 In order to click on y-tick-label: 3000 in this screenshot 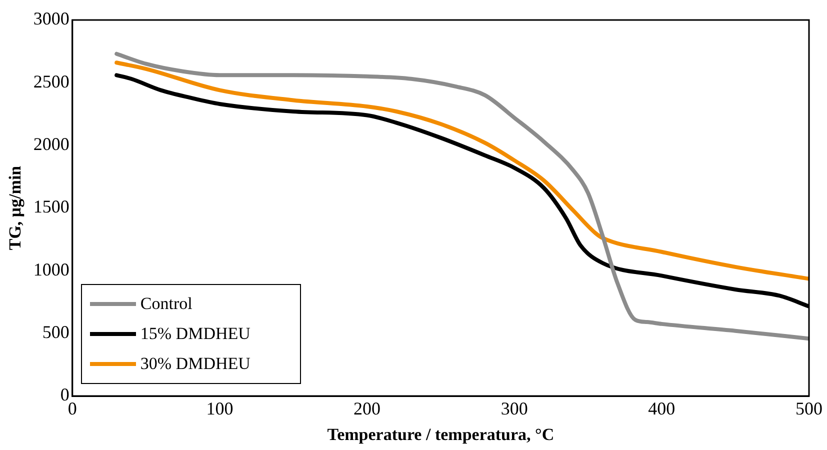, I will do `click(51, 18)`.